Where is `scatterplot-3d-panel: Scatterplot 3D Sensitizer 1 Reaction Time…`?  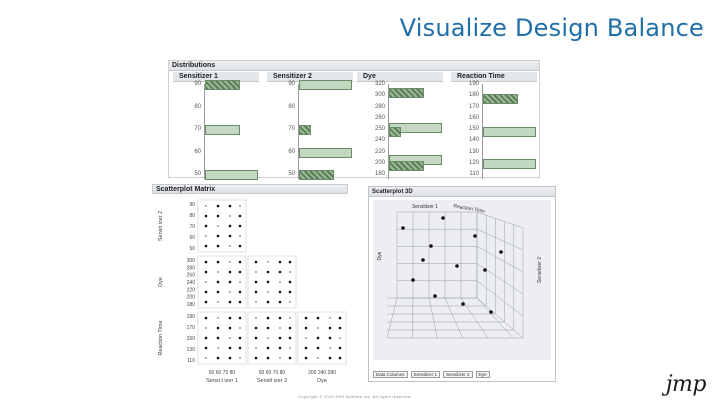 scatterplot-3d-panel: Scatterplot 3D Sensitizer 1 Reaction Time… is located at coordinates (462, 284).